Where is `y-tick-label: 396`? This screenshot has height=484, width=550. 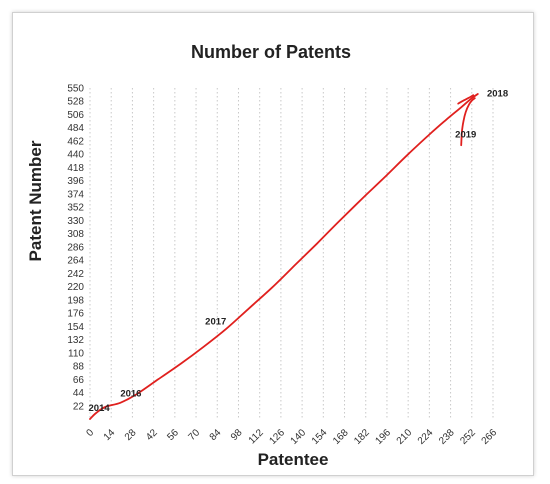
y-tick-label: 396 is located at coordinates (75, 181).